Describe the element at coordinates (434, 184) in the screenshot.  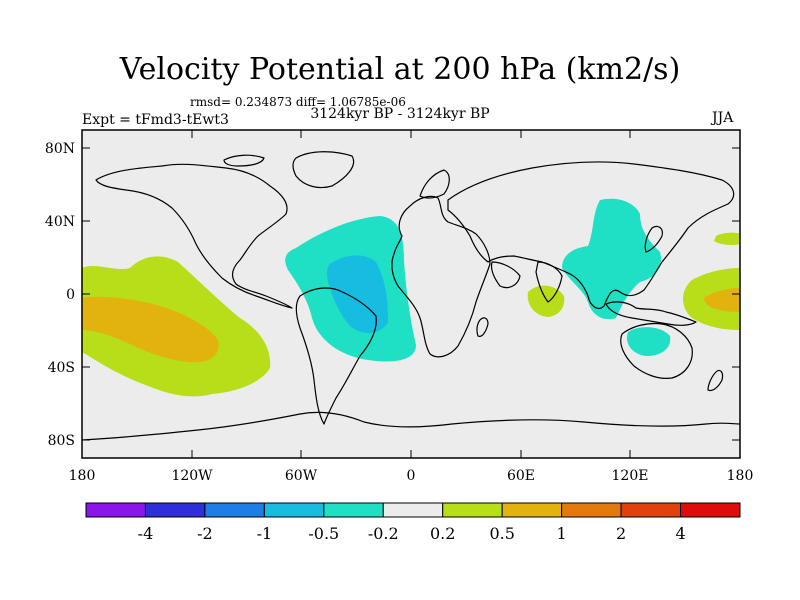
I see `scandinavia-coastline` at that location.